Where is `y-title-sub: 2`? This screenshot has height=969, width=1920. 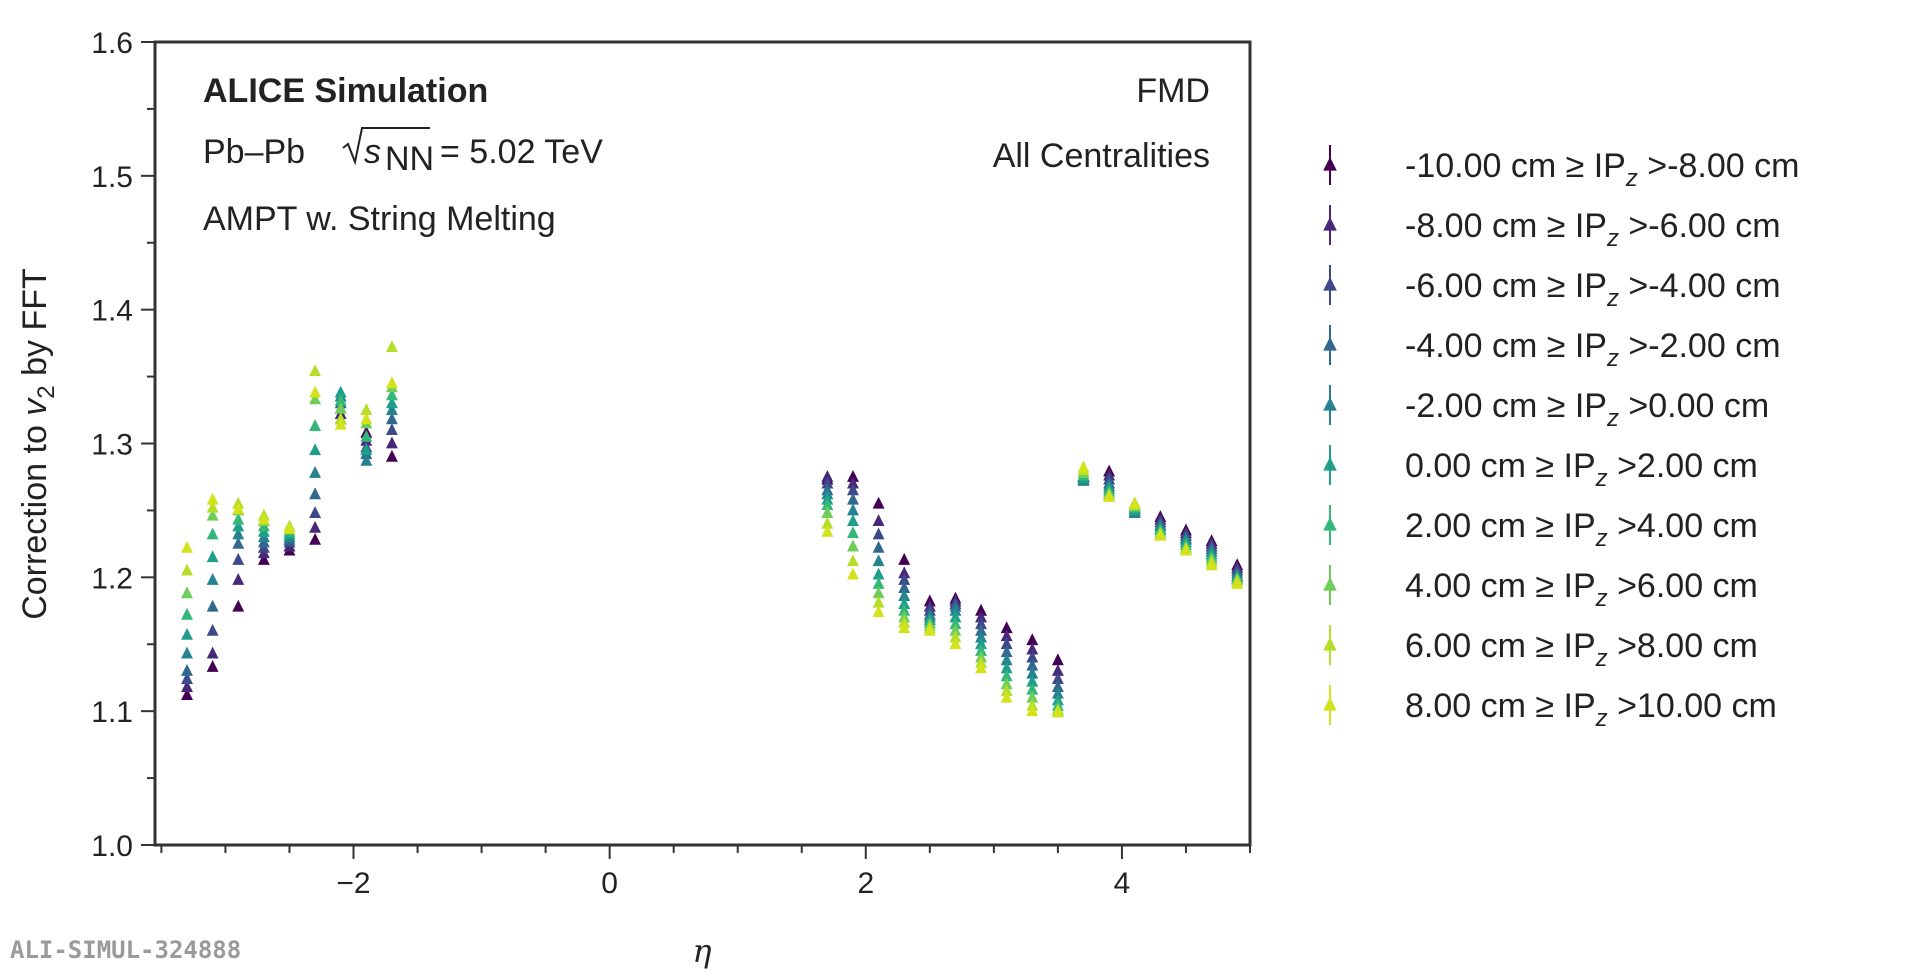
y-title-sub: 2 is located at coordinates (46, 391).